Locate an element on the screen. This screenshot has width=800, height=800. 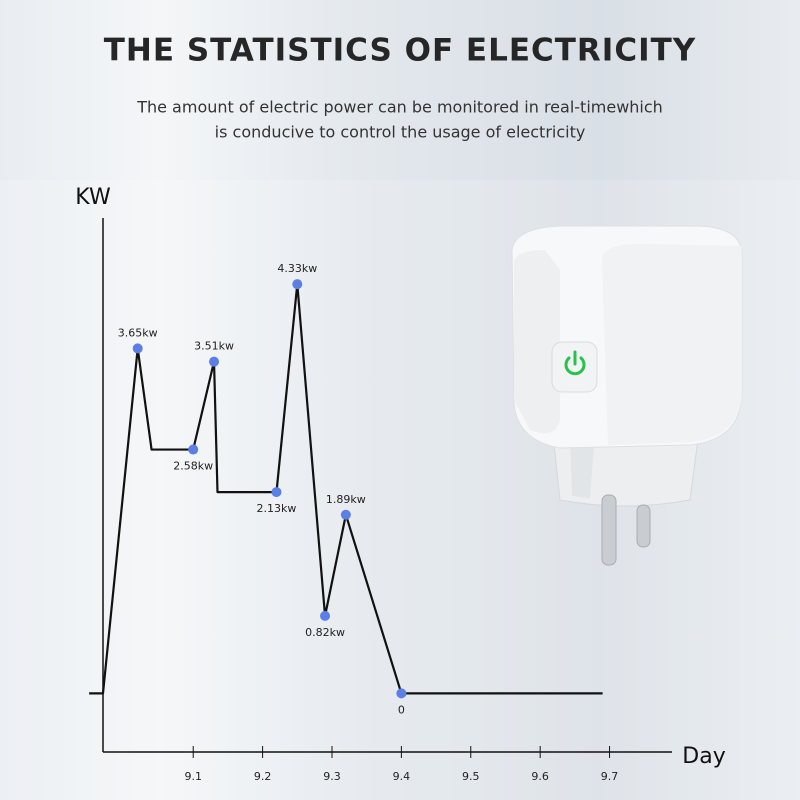
value-label: 0.82kw is located at coordinates (325, 632).